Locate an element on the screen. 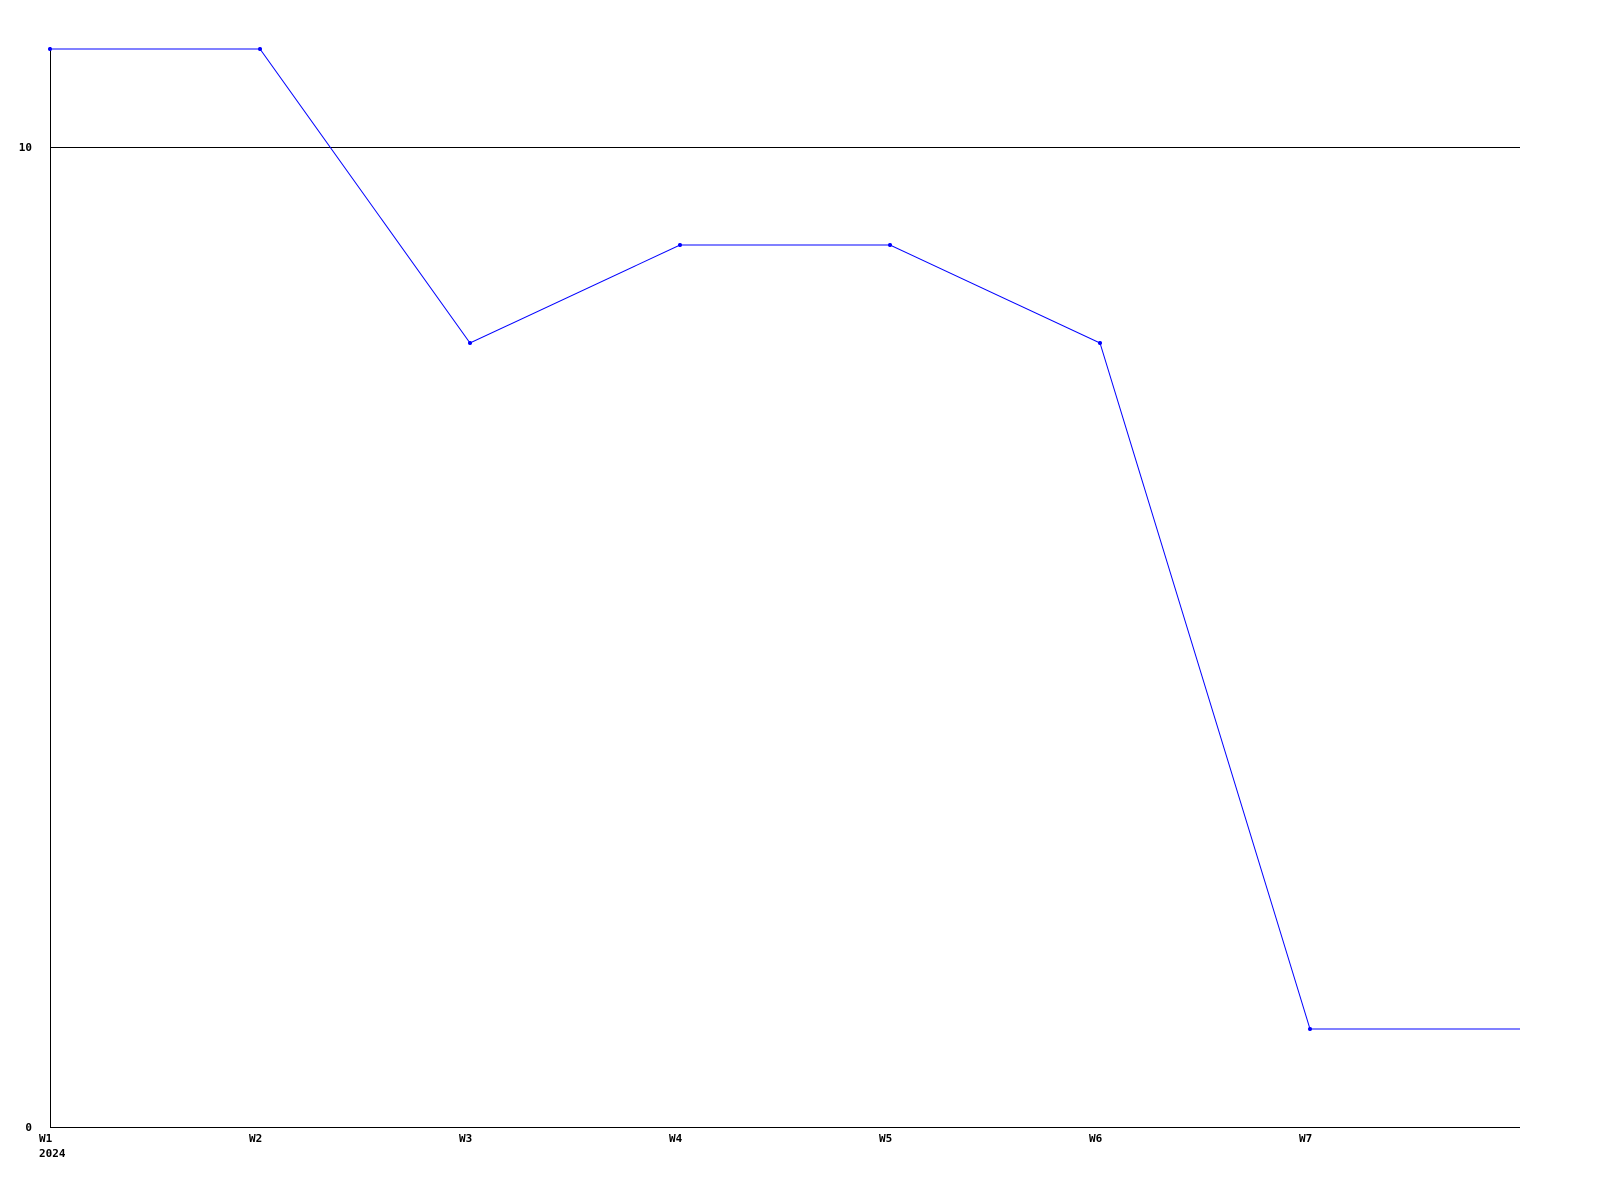 Image resolution: width=1600 pixels, height=1200 pixels. x-year-label: 2024 is located at coordinates (52, 1153).